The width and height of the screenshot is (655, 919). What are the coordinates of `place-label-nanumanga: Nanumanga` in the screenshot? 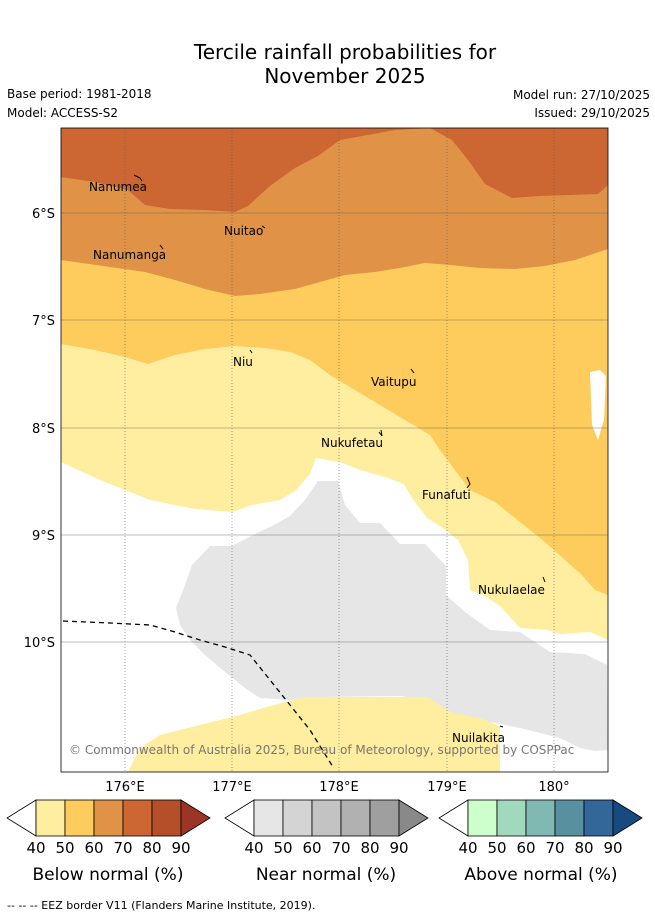 It's located at (129, 255).